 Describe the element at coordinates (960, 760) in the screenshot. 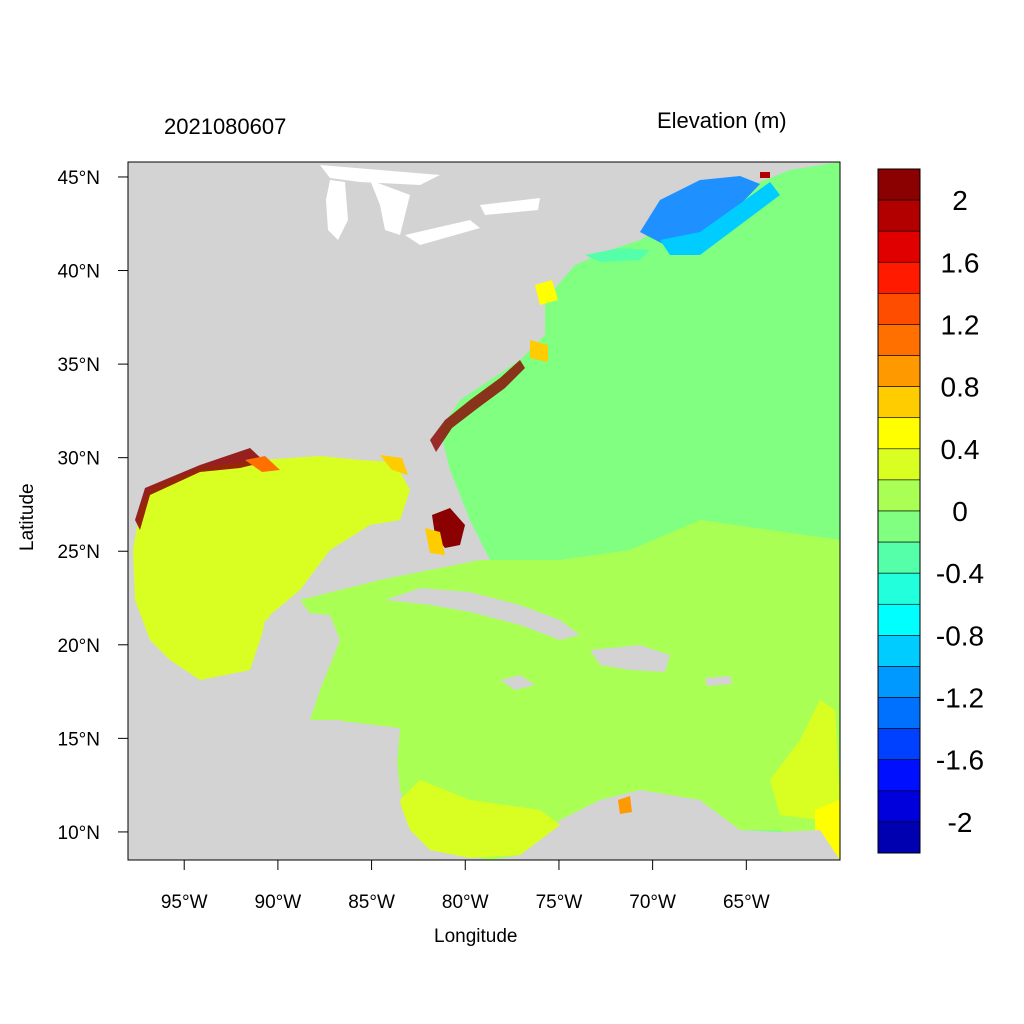

I see `colorbar-label: -1.6` at that location.